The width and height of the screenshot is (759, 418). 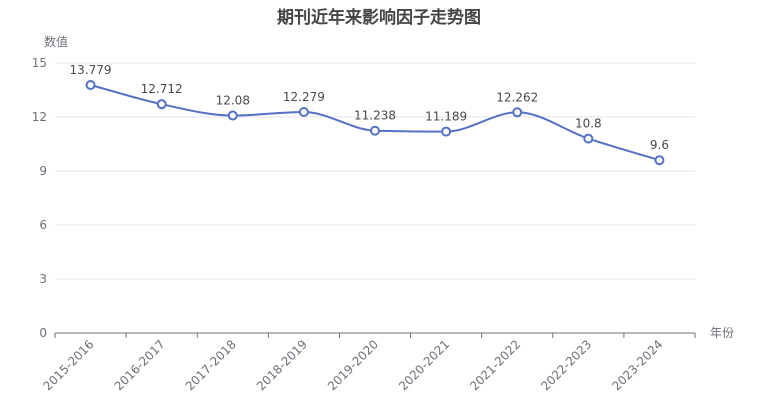 I want to click on y-tick-label: 12, so click(x=39, y=117).